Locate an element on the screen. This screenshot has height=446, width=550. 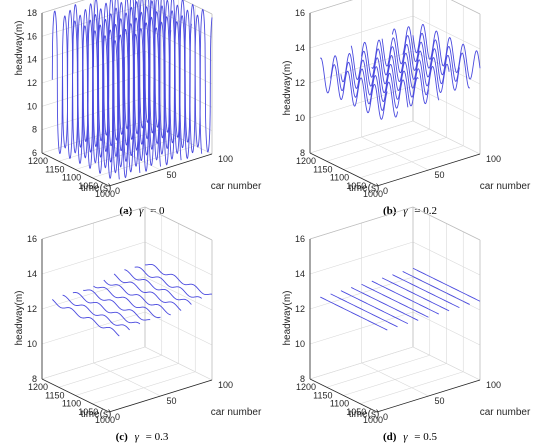
series-line-car-50-b is located at coordinates (395, 73).